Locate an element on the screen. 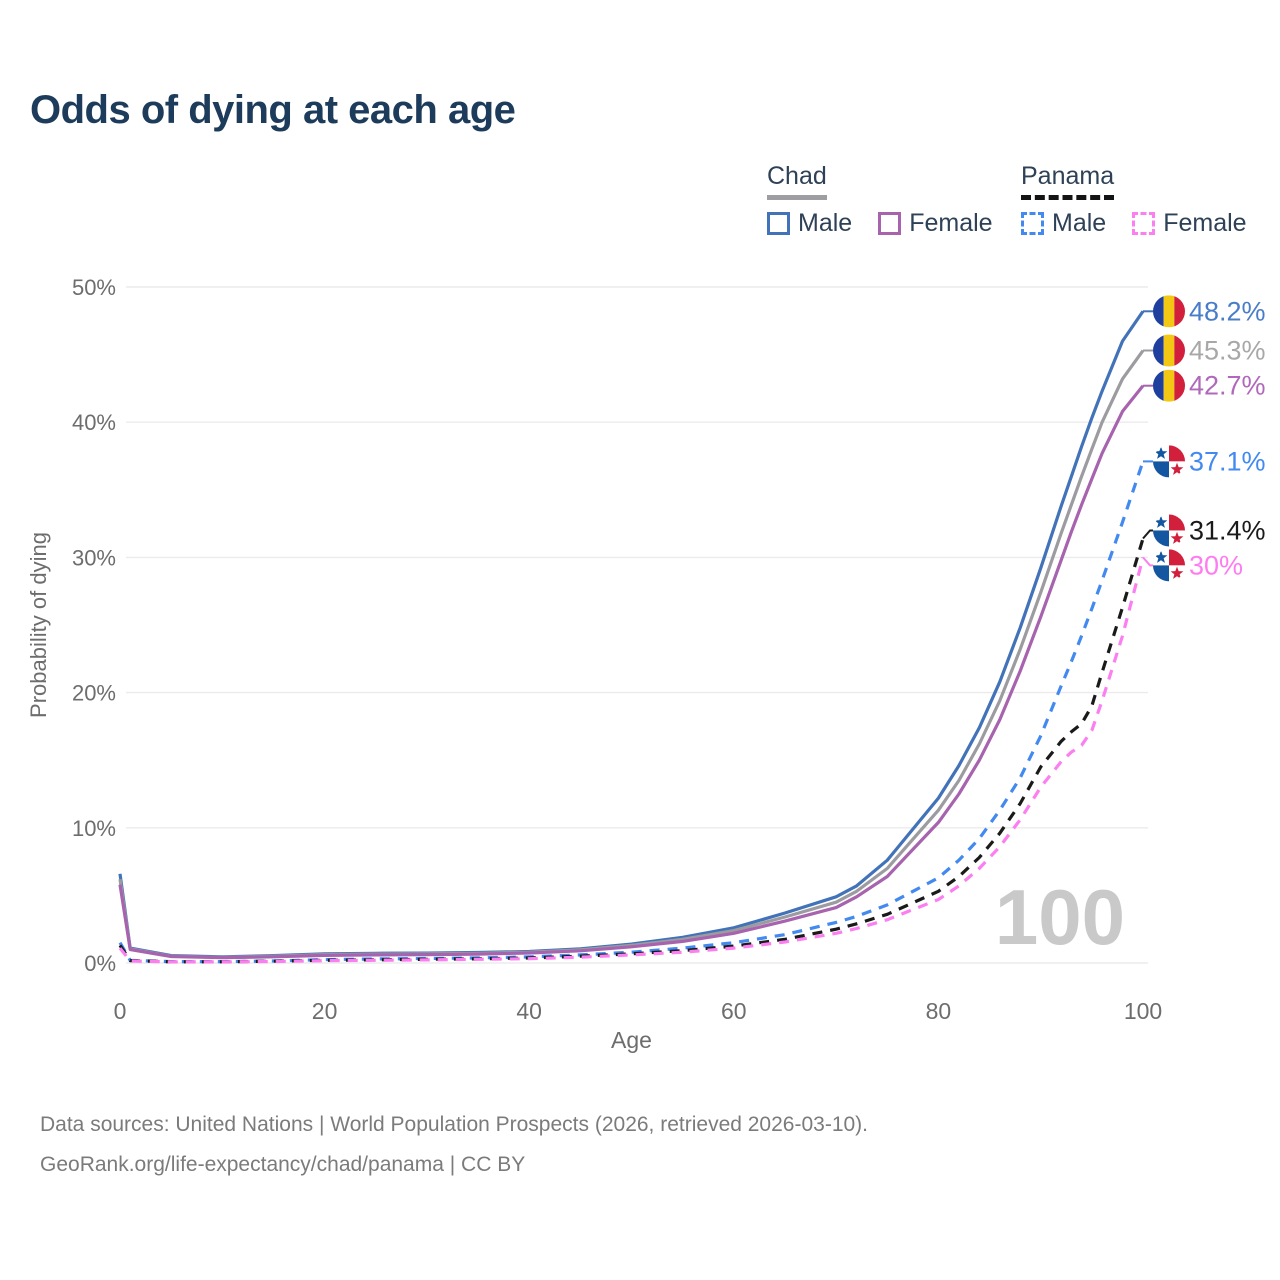 The height and width of the screenshot is (1280, 1280). y-tick-label: 30% is located at coordinates (94, 557).